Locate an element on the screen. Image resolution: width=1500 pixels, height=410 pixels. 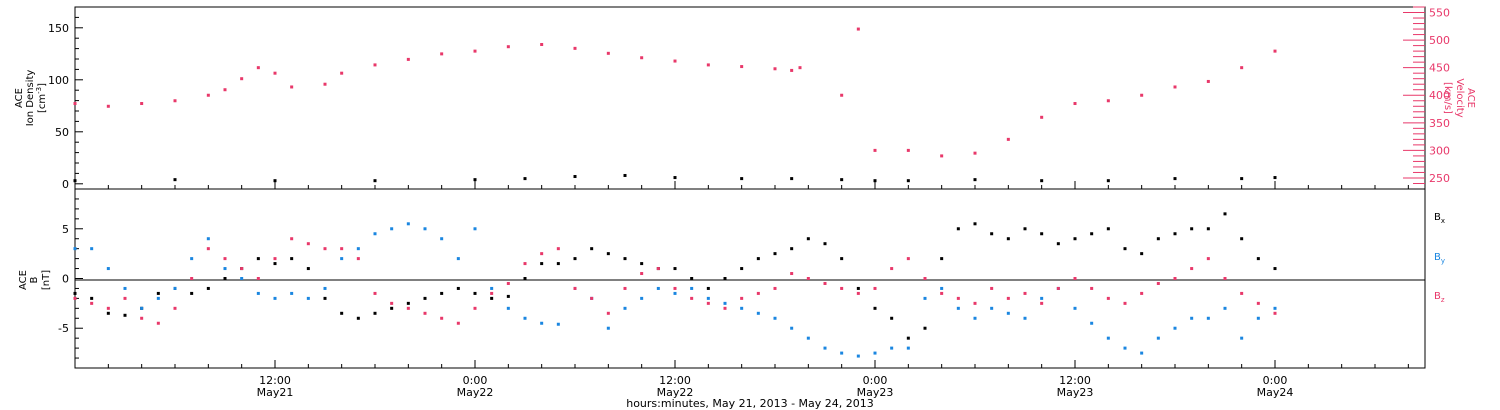
x-tick-label-time: 0:00 is located at coordinates (875, 380).